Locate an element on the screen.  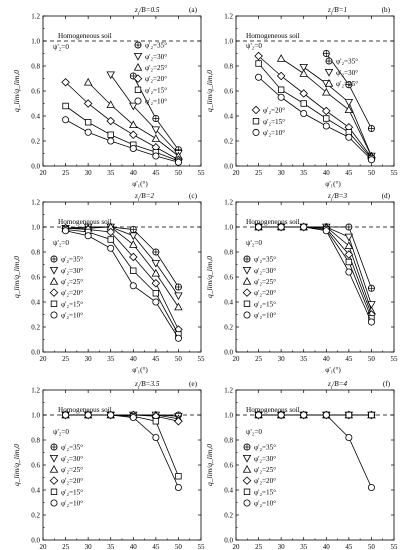
legend-marker-square is located at coordinates (54, 303).